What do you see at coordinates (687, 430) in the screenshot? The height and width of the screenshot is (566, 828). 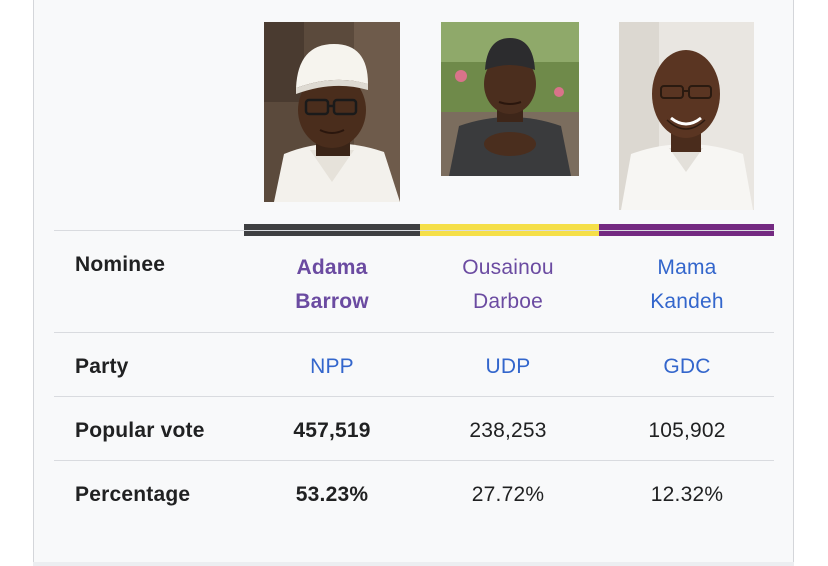 I see `popular-vote-kandeh: 105,902` at bounding box center [687, 430].